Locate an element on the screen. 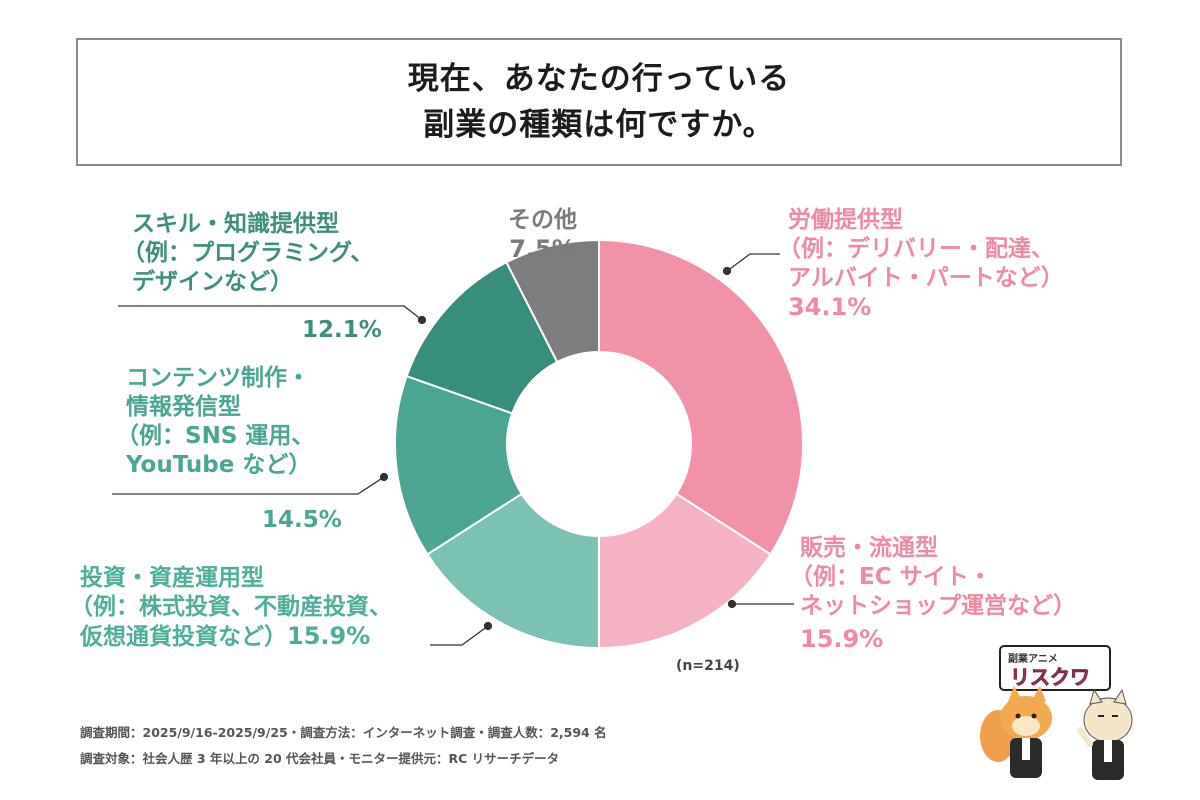 The height and width of the screenshot is (800, 1200). label-investment-line-2: （例：株式投資、不動産投資、 is located at coordinates (231, 607).